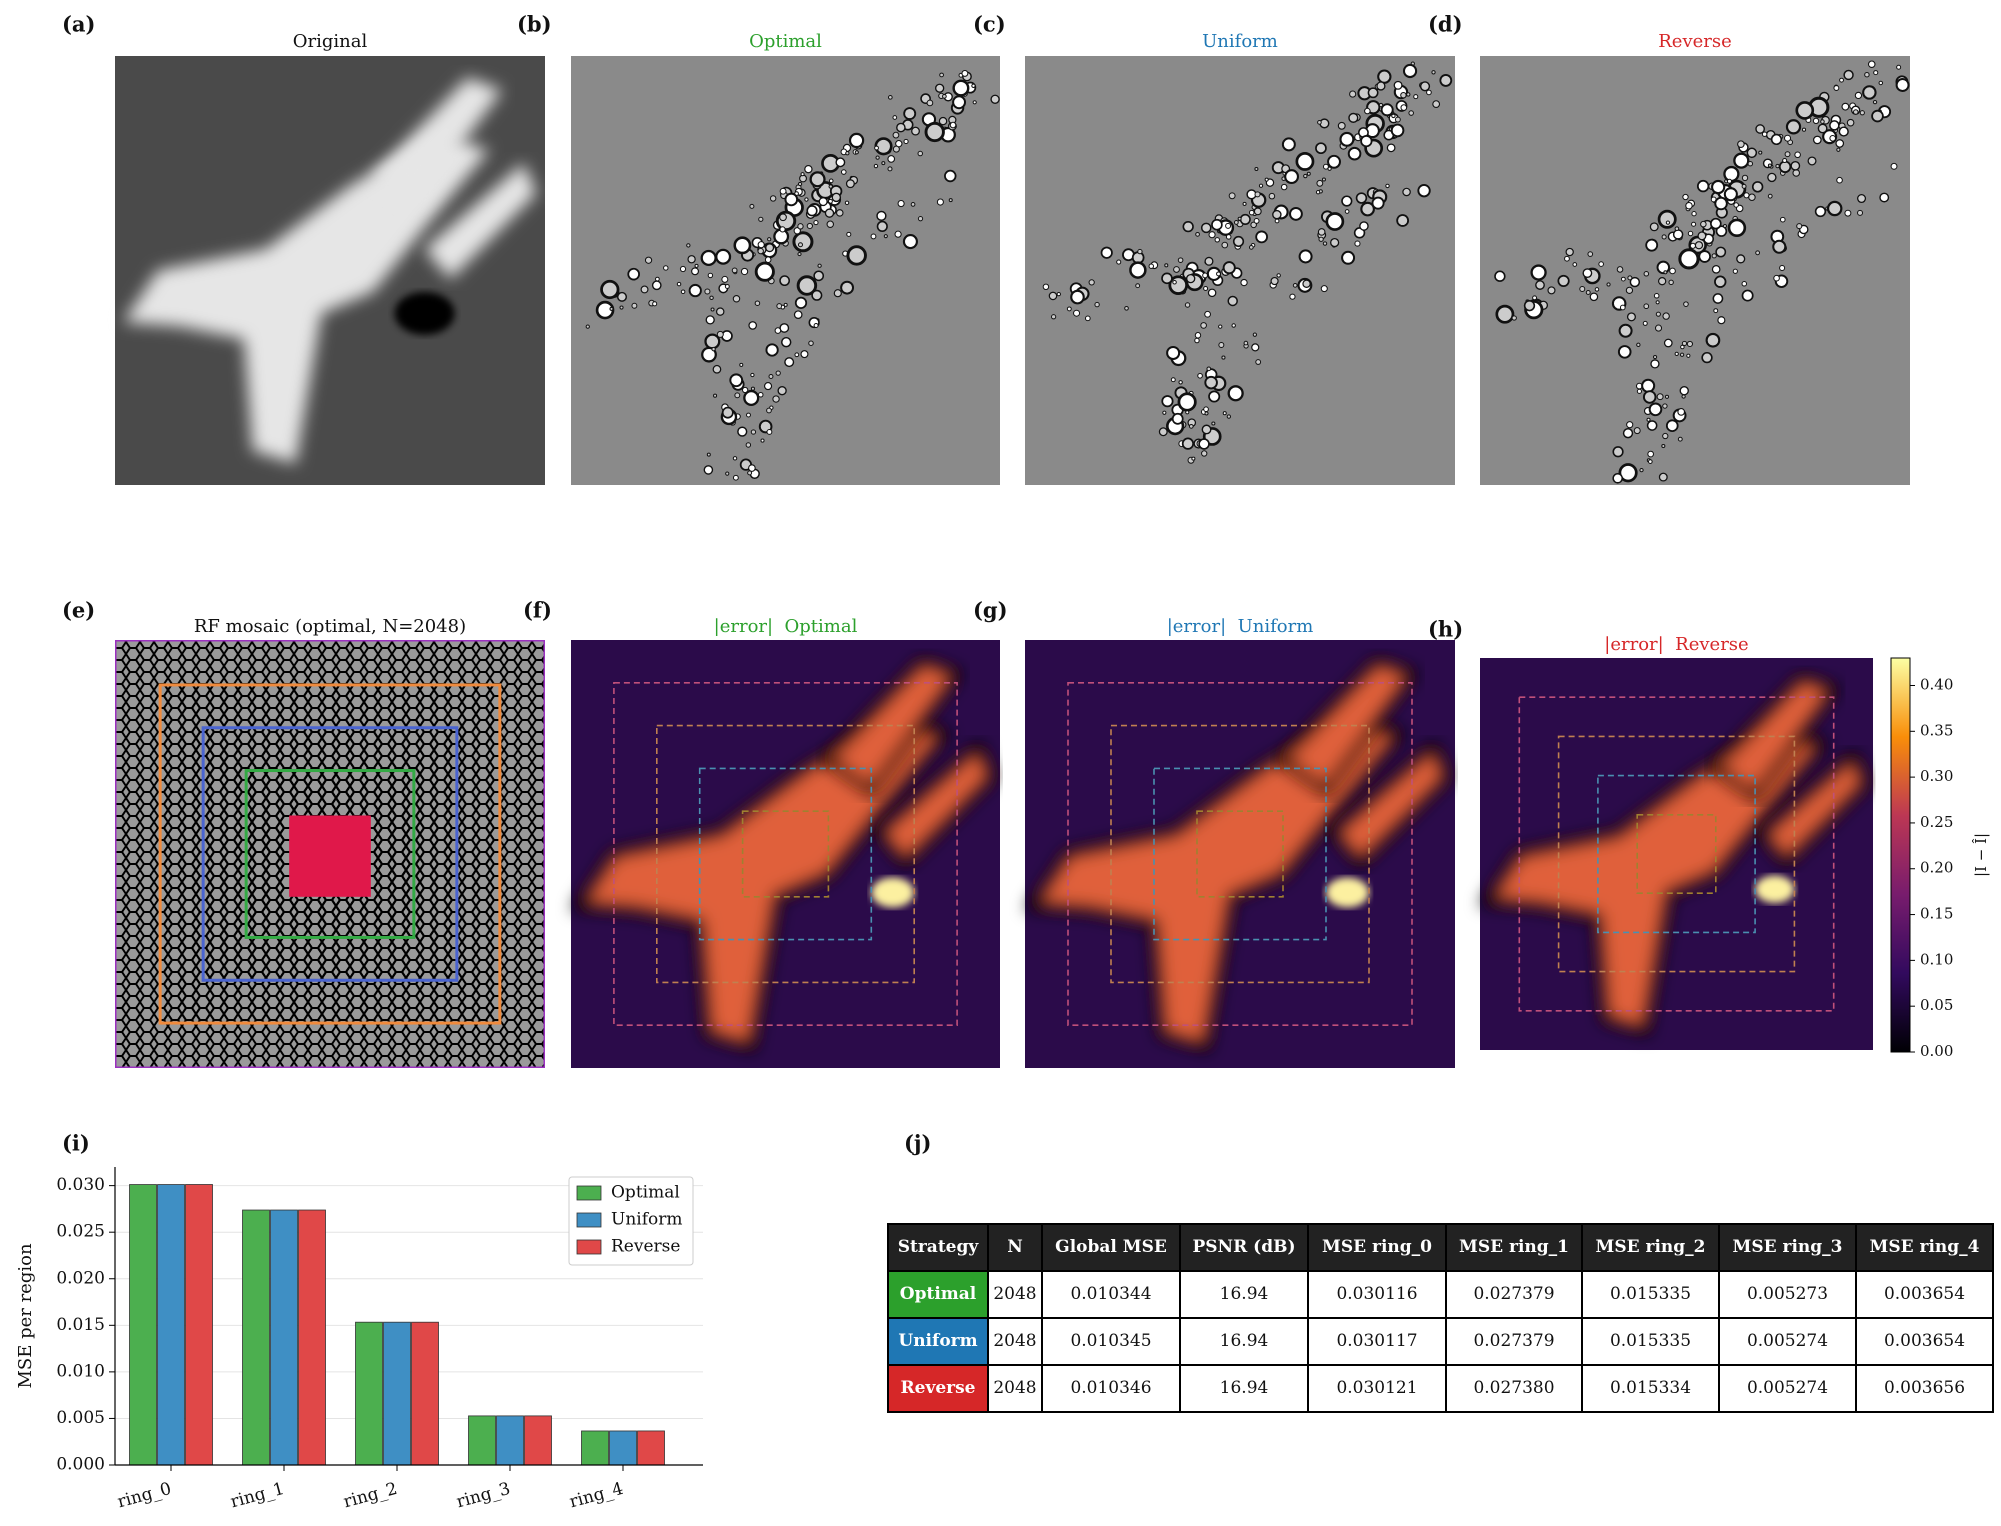 Image resolution: width=2001 pixels, height=1526 pixels. Describe the element at coordinates (1244, 1388) in the screenshot. I see `table-text: 16.94` at that location.